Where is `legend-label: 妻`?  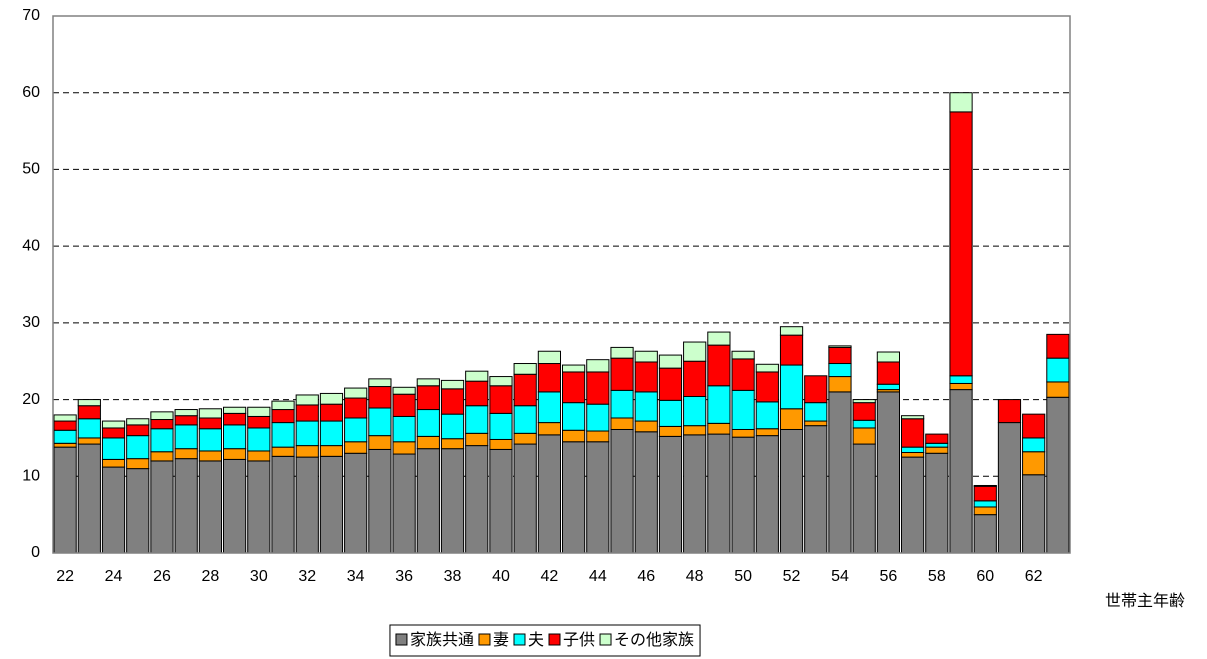
legend-label: 妻 is located at coordinates (501, 640).